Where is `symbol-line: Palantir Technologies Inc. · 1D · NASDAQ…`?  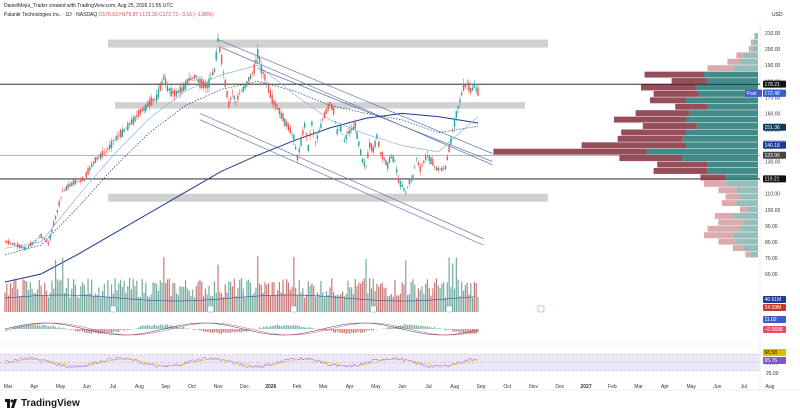 symbol-line: Palantir Technologies Inc. · 1D · NASDAQ… is located at coordinates (109, 15).